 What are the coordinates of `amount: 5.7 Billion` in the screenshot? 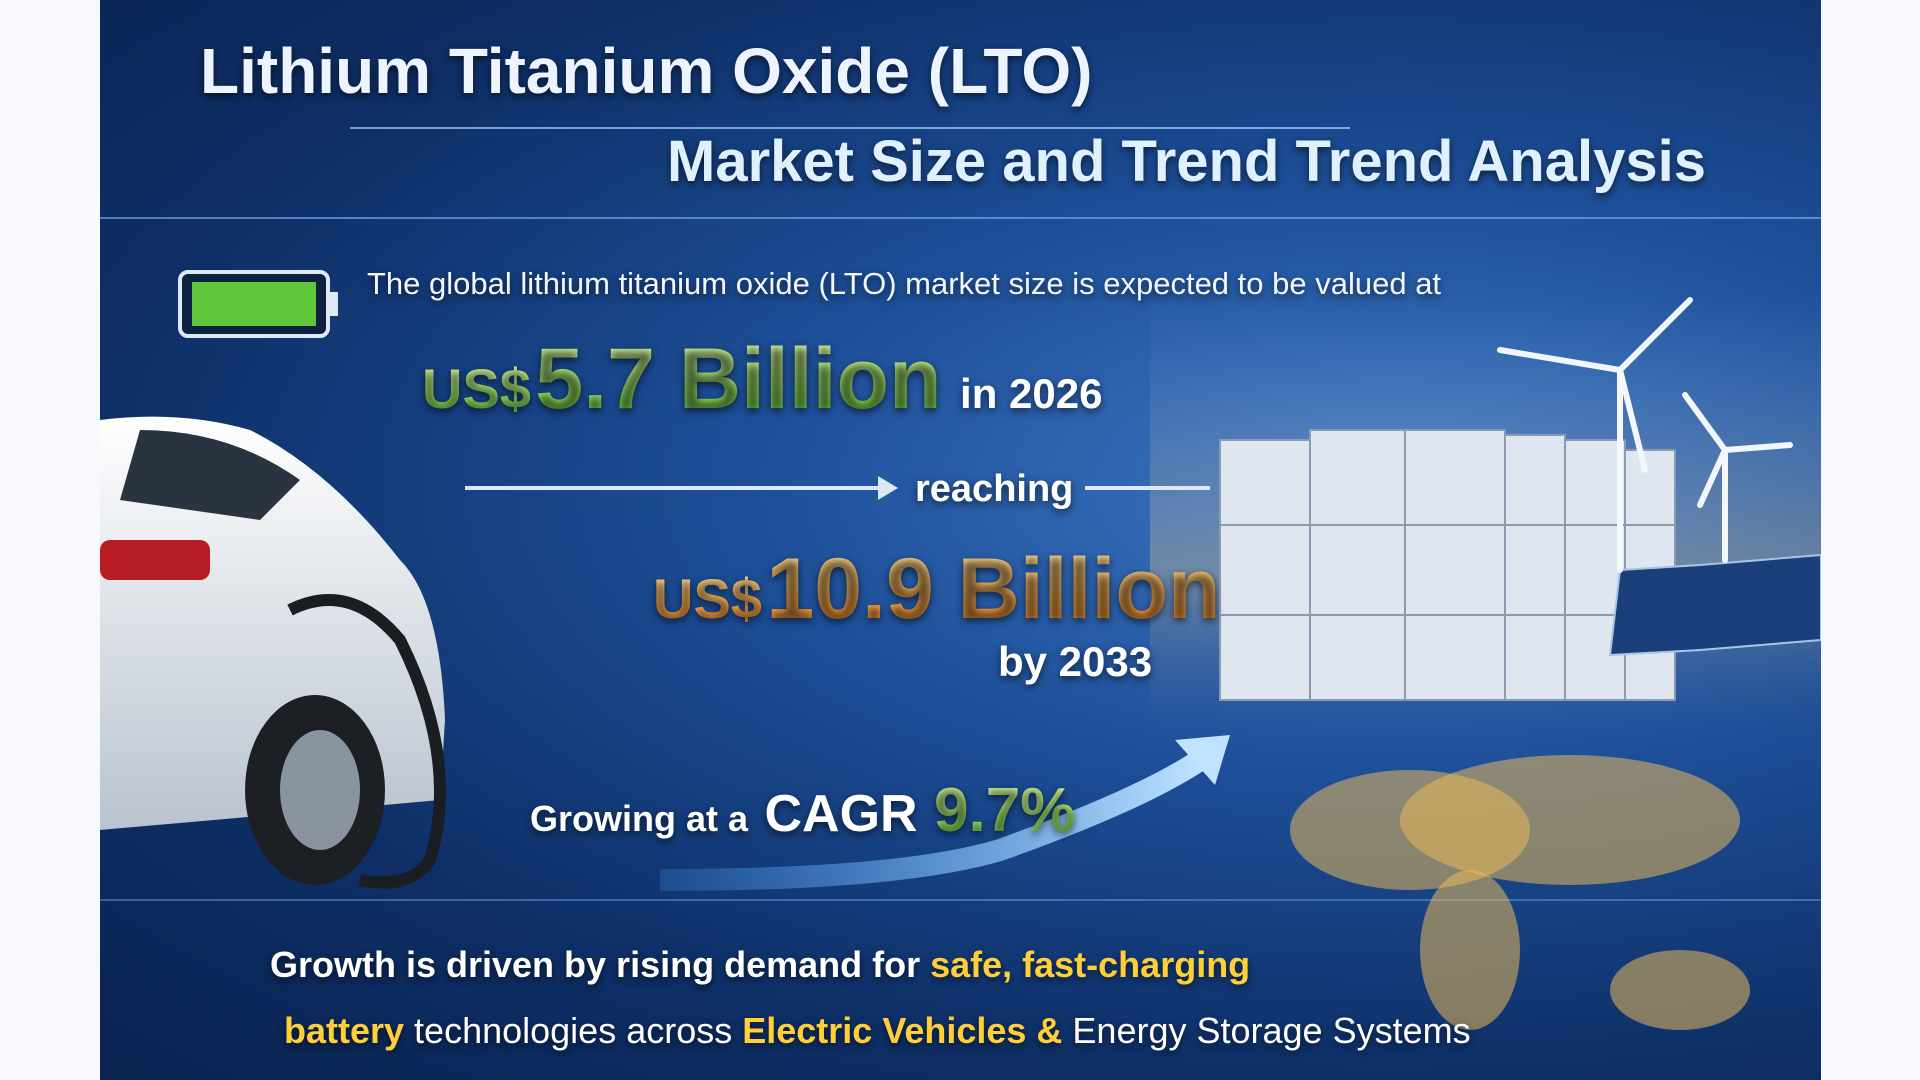 It's located at (738, 379).